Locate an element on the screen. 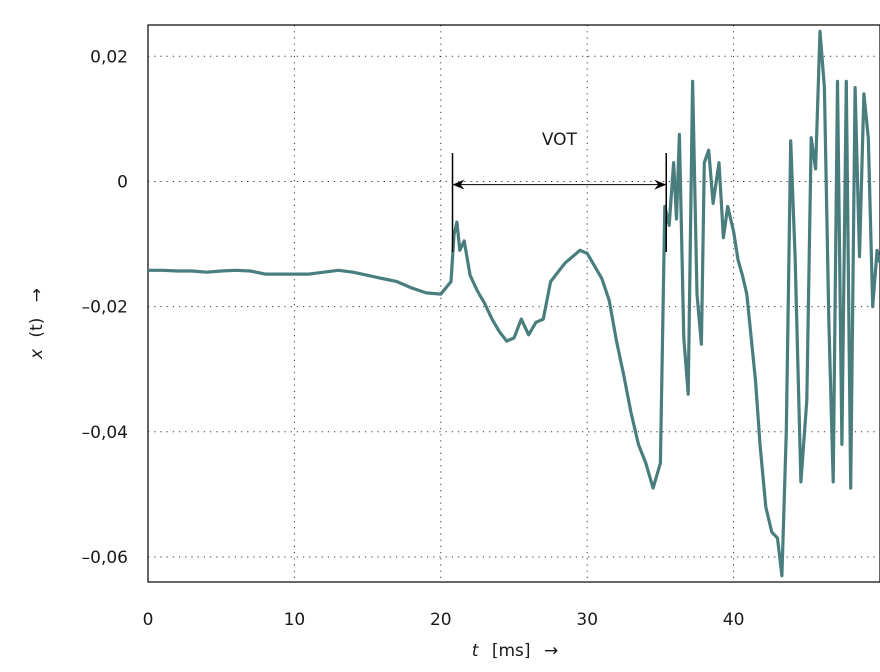 The image size is (880, 672). y-tick-label: –0,04 is located at coordinates (105, 433).